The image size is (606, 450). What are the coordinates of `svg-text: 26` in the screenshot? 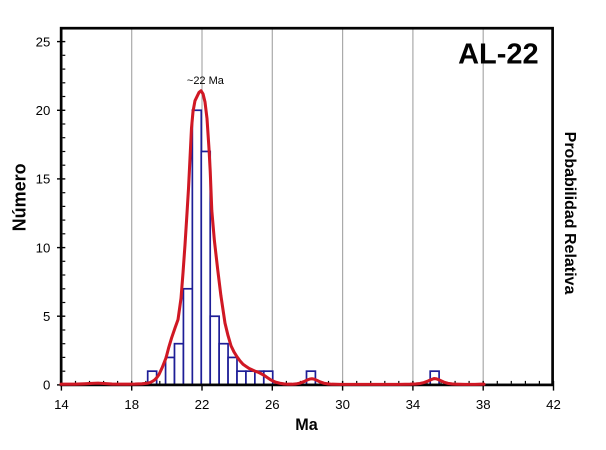 It's located at (272, 404).